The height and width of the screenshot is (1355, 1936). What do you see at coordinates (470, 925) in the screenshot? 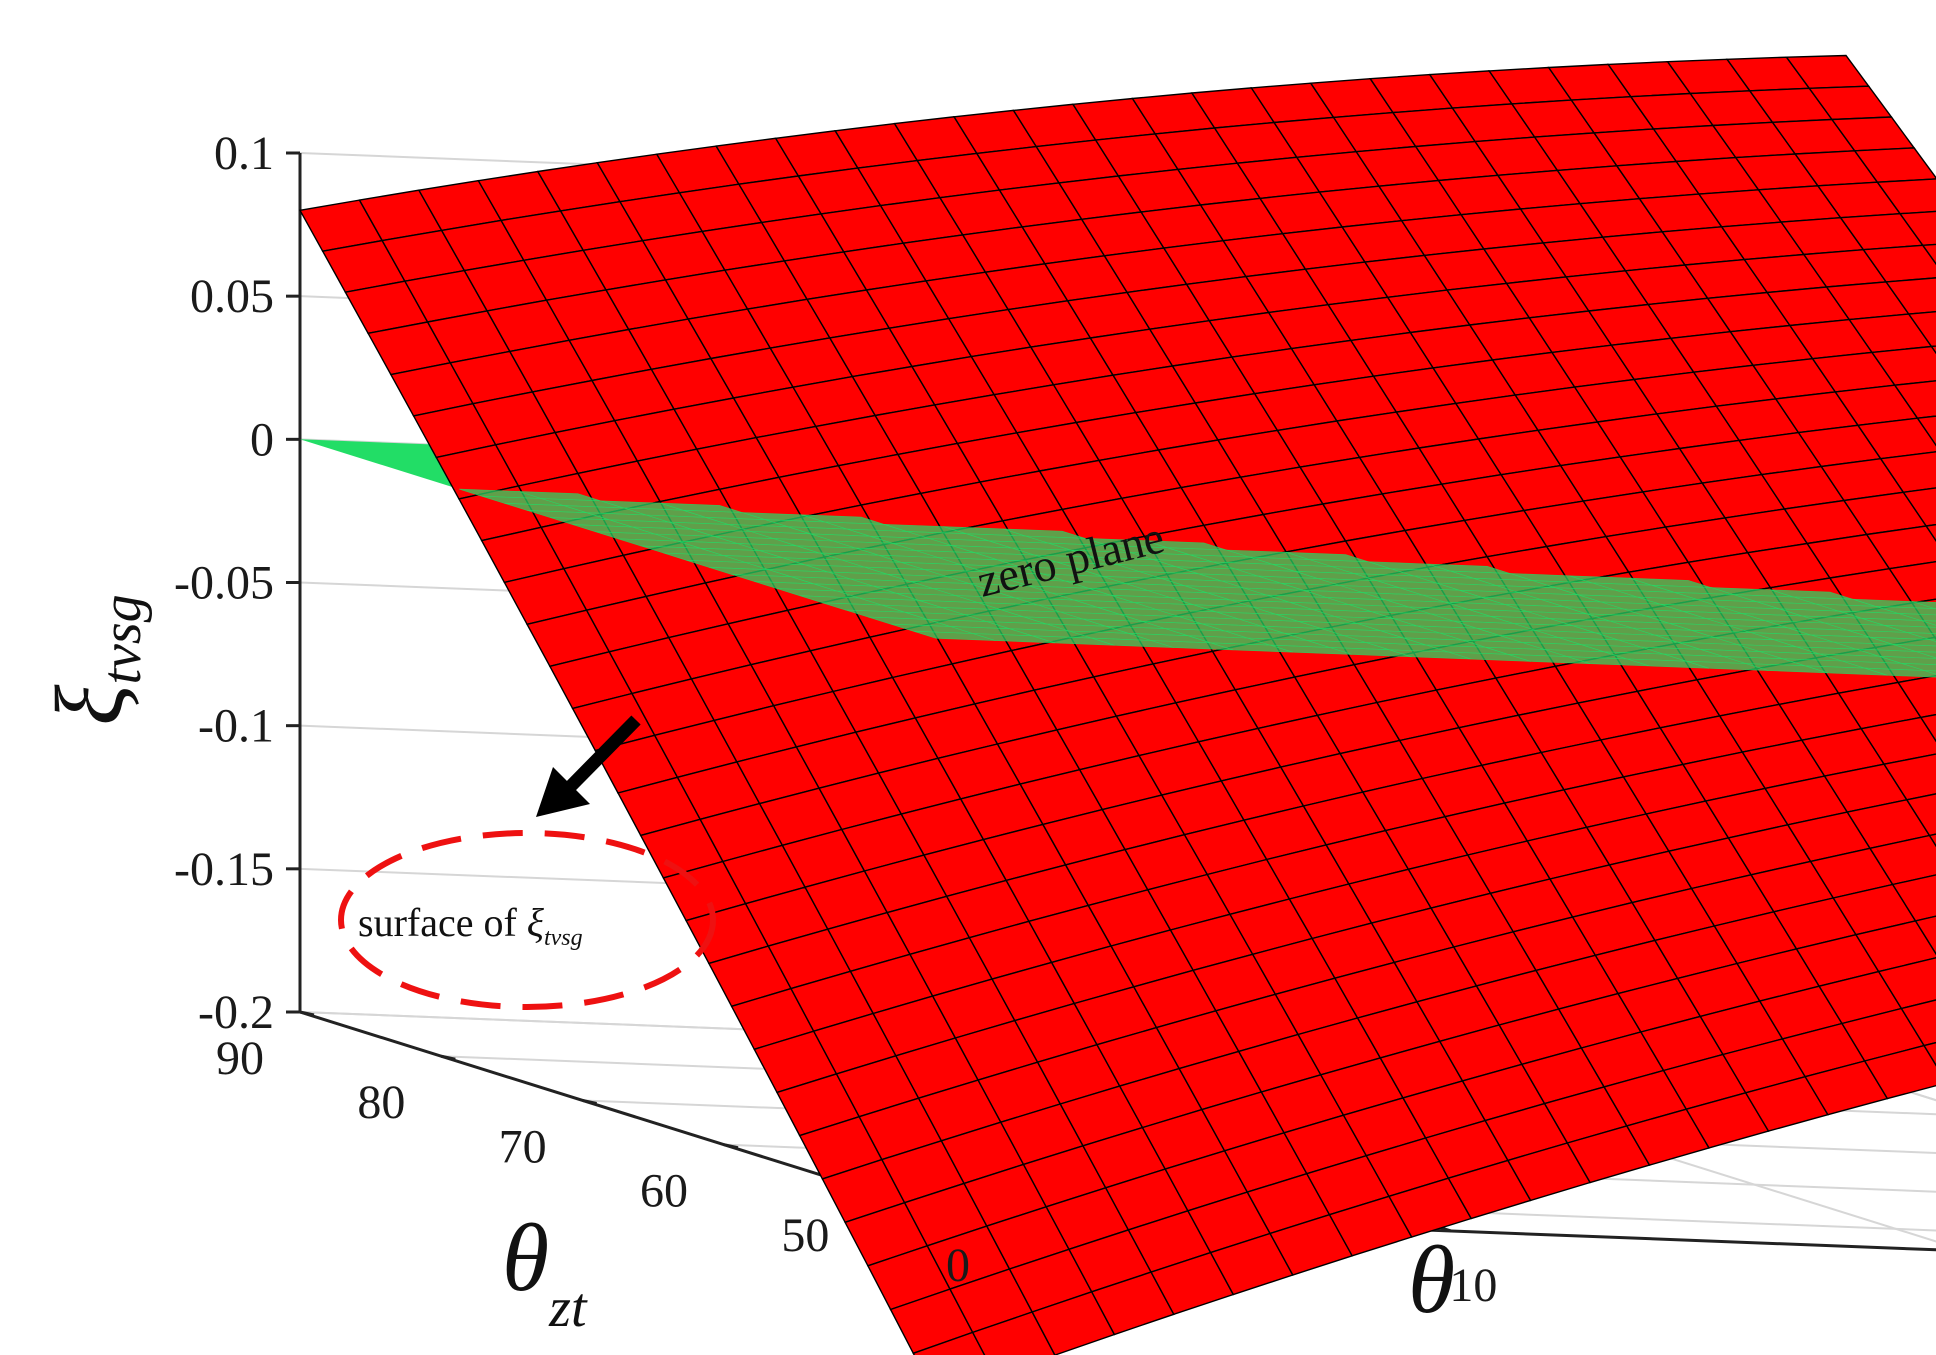
I see `surface-label: surface of ξtvsg` at bounding box center [470, 925].